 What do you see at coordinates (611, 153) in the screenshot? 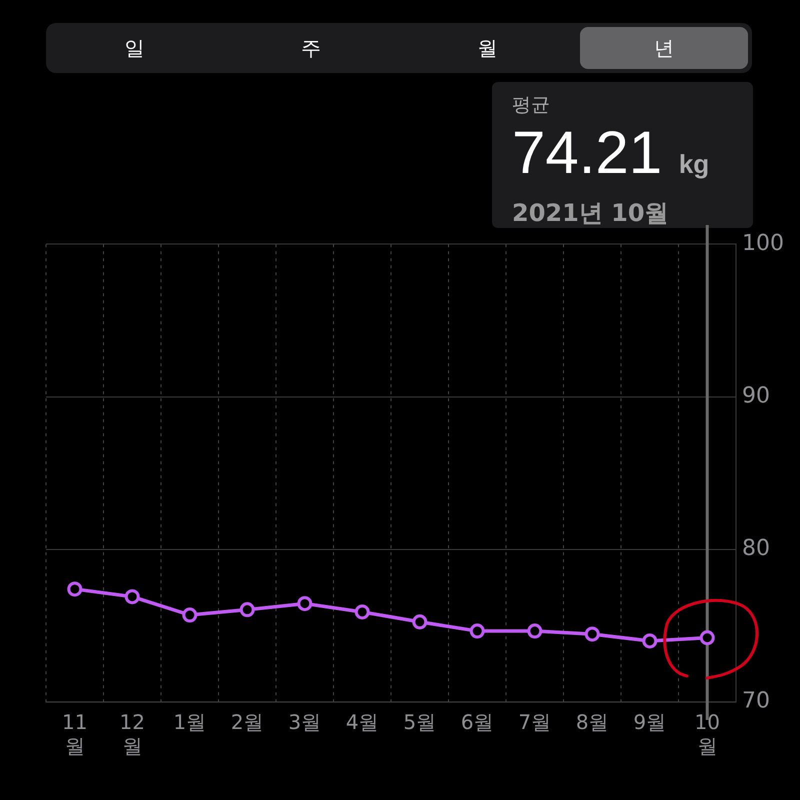
I see `text: 74.21 kg` at bounding box center [611, 153].